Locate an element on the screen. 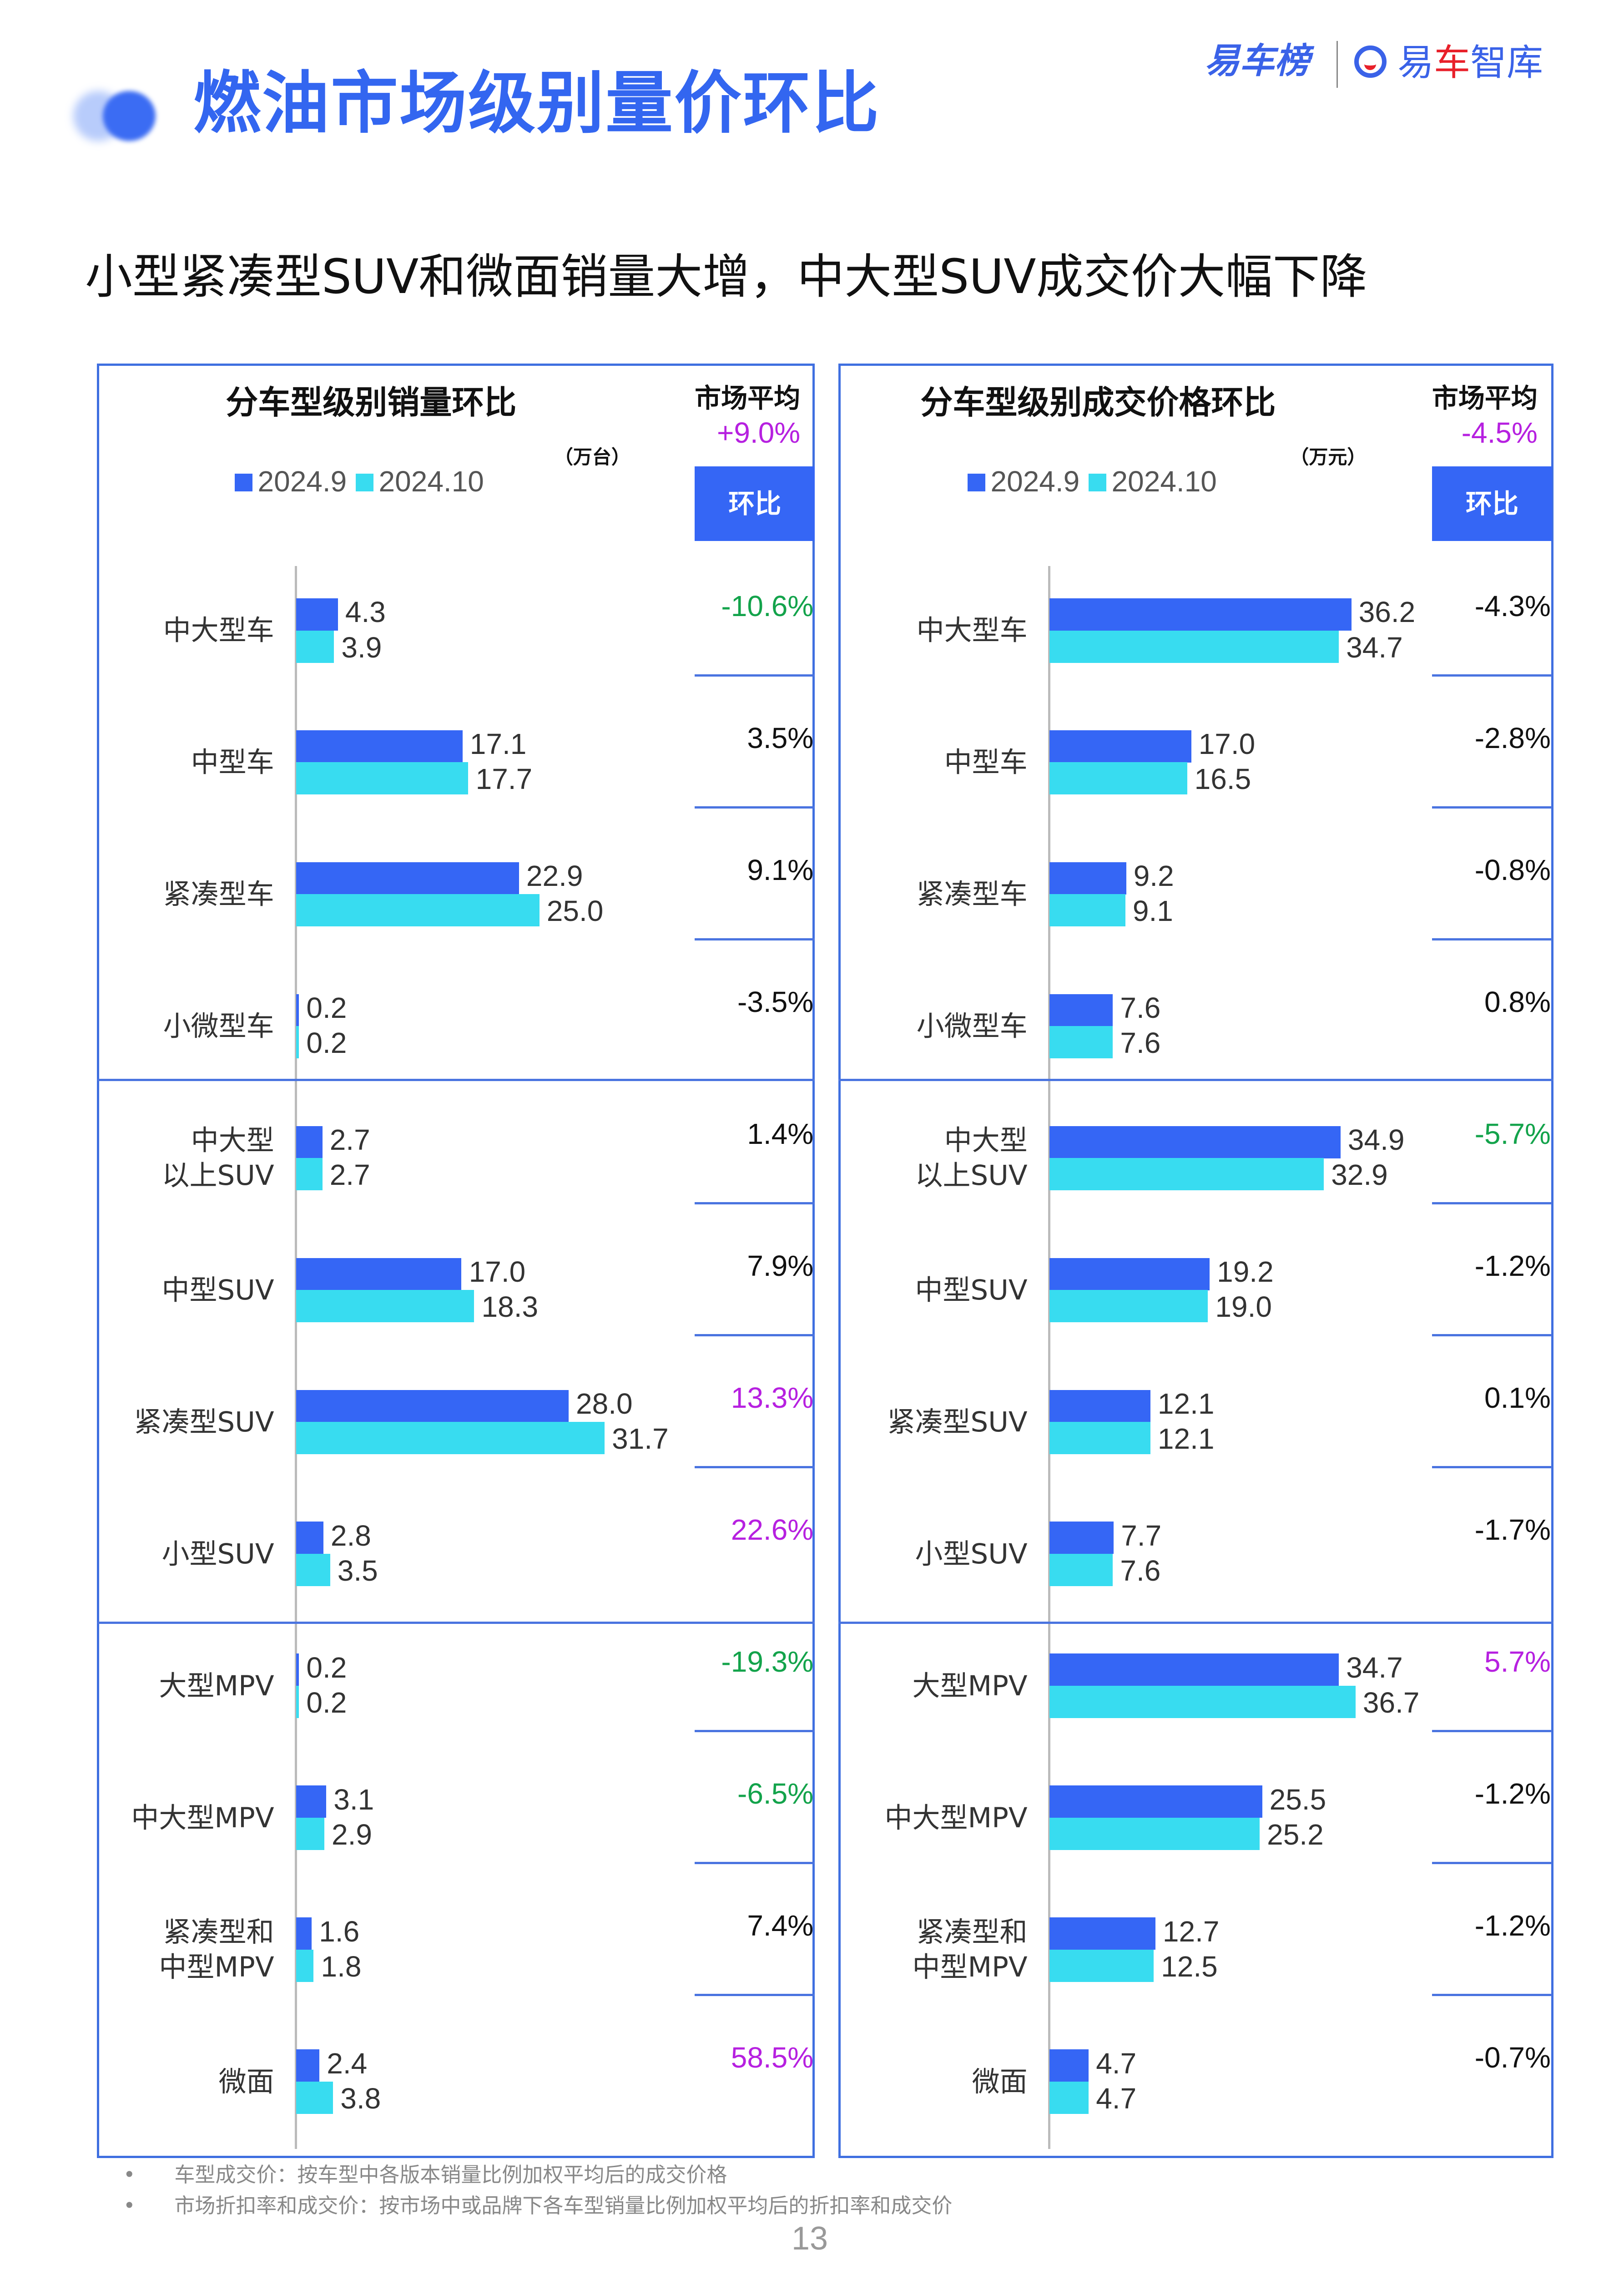 Image resolution: width=1624 pixels, height=2275 pixels. category-label: 紧凑型车 is located at coordinates (218, 894).